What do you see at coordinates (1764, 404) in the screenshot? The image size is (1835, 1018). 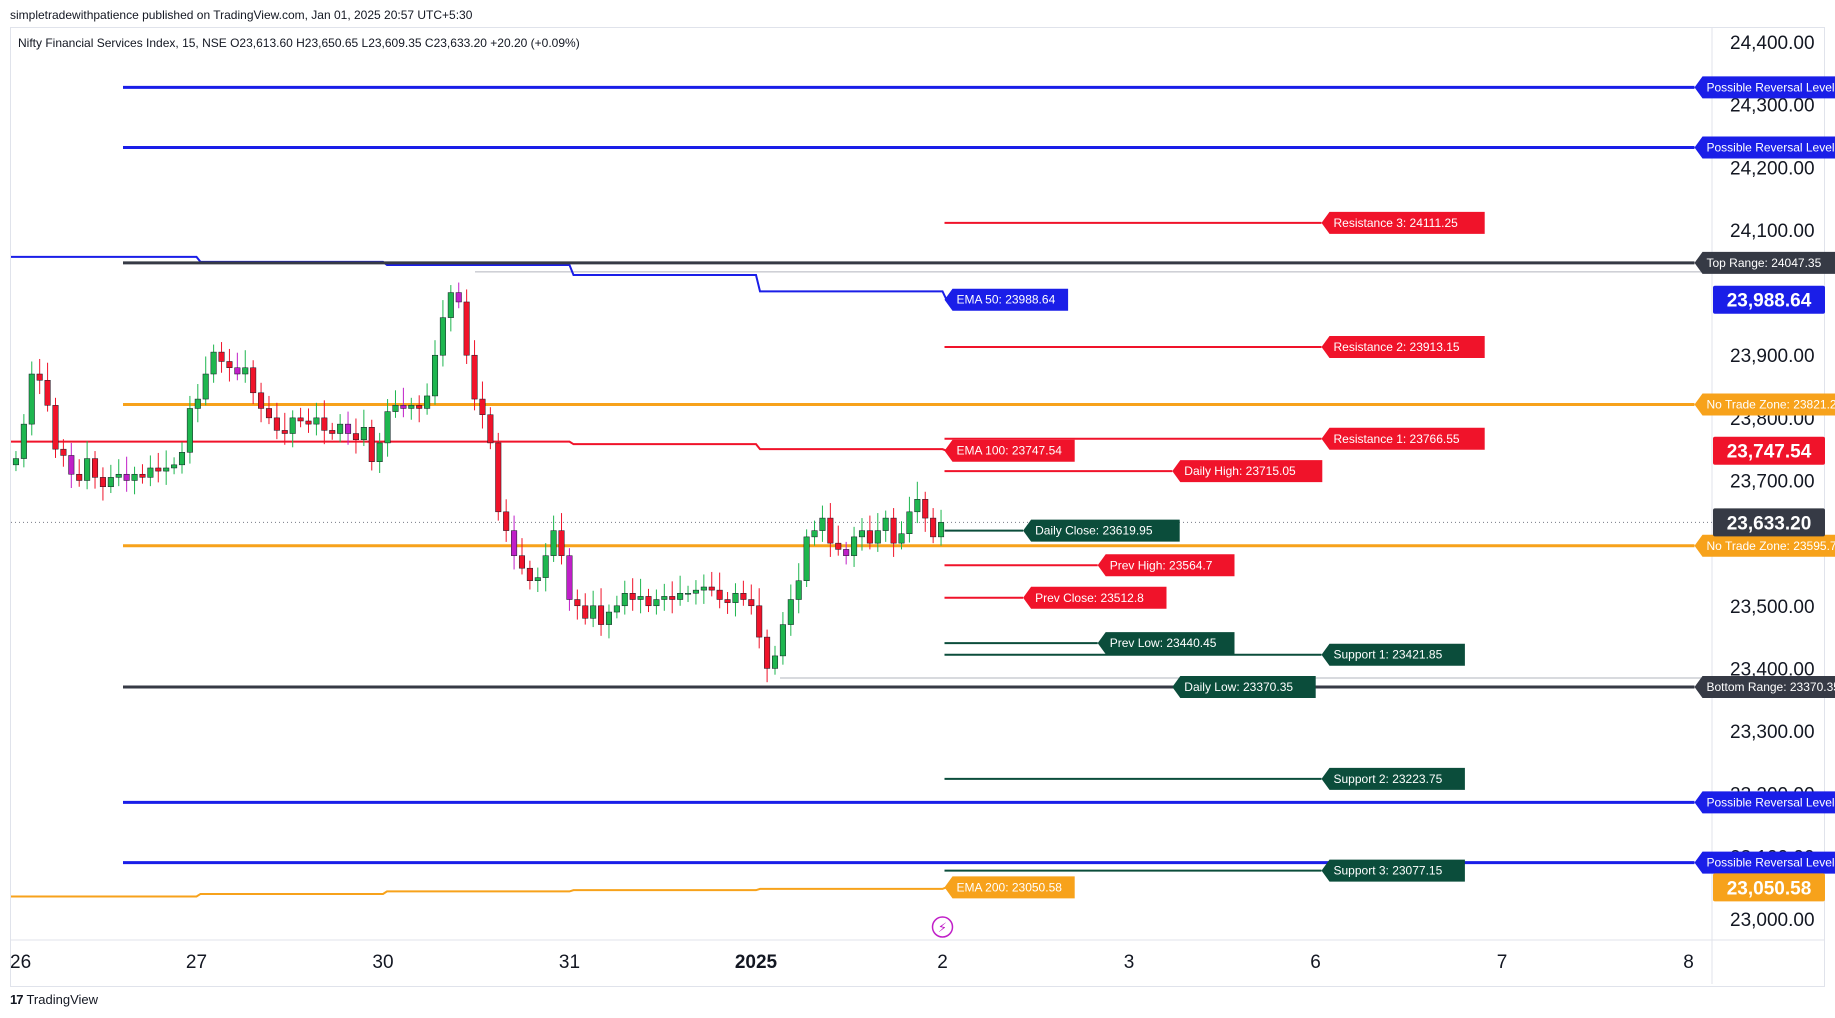 I see `level-tag: No Trade Zone: 23821.23` at bounding box center [1764, 404].